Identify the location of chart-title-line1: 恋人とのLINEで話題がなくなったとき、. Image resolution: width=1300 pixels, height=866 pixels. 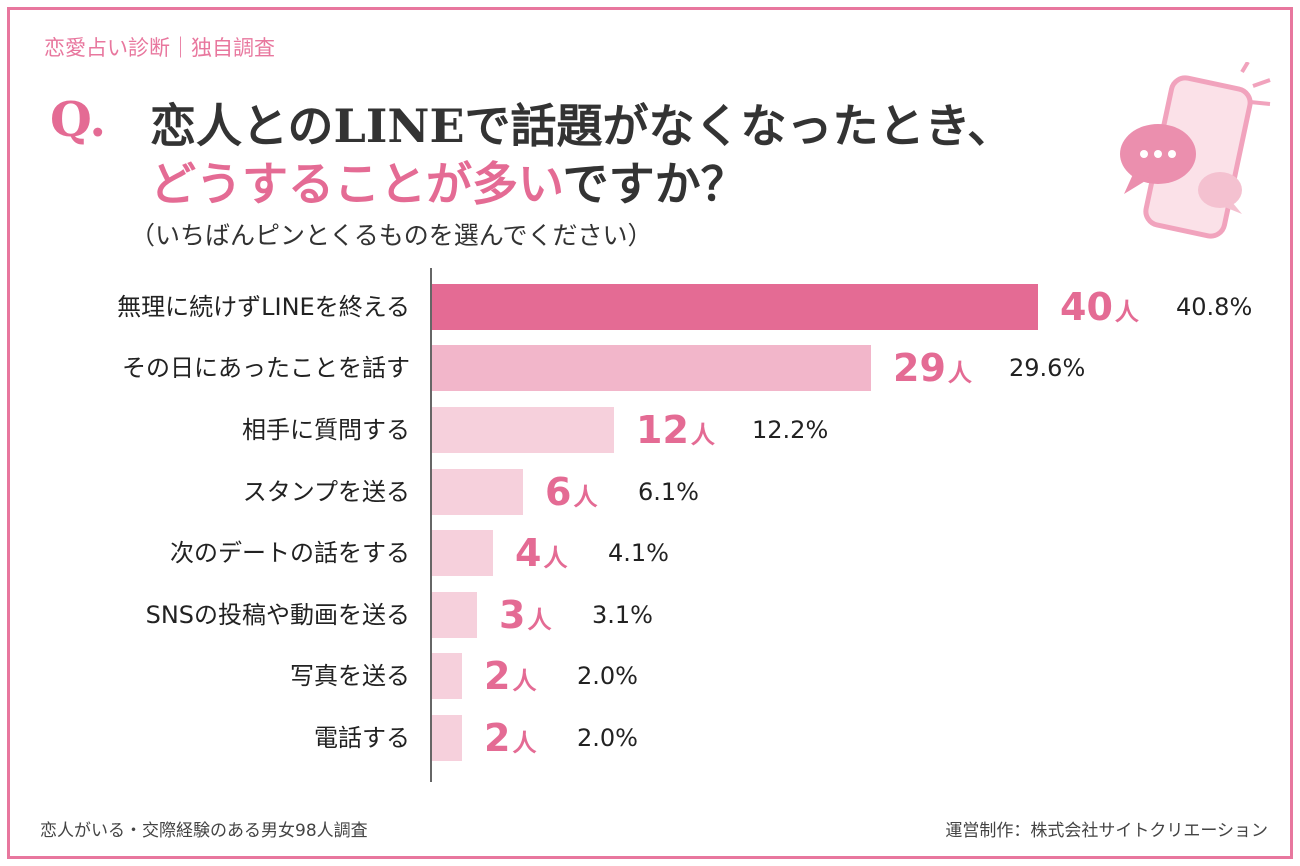
(582, 126).